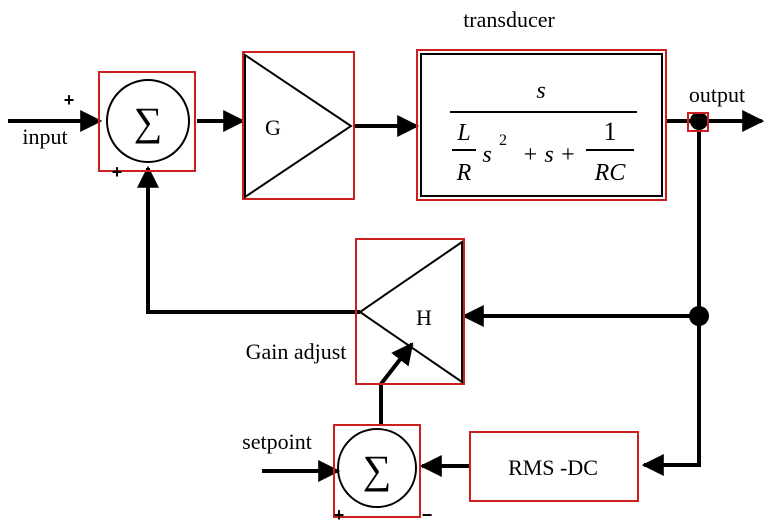 The width and height of the screenshot is (768, 532). Describe the element at coordinates (424, 317) in the screenshot. I see `gain-h-label: H` at that location.